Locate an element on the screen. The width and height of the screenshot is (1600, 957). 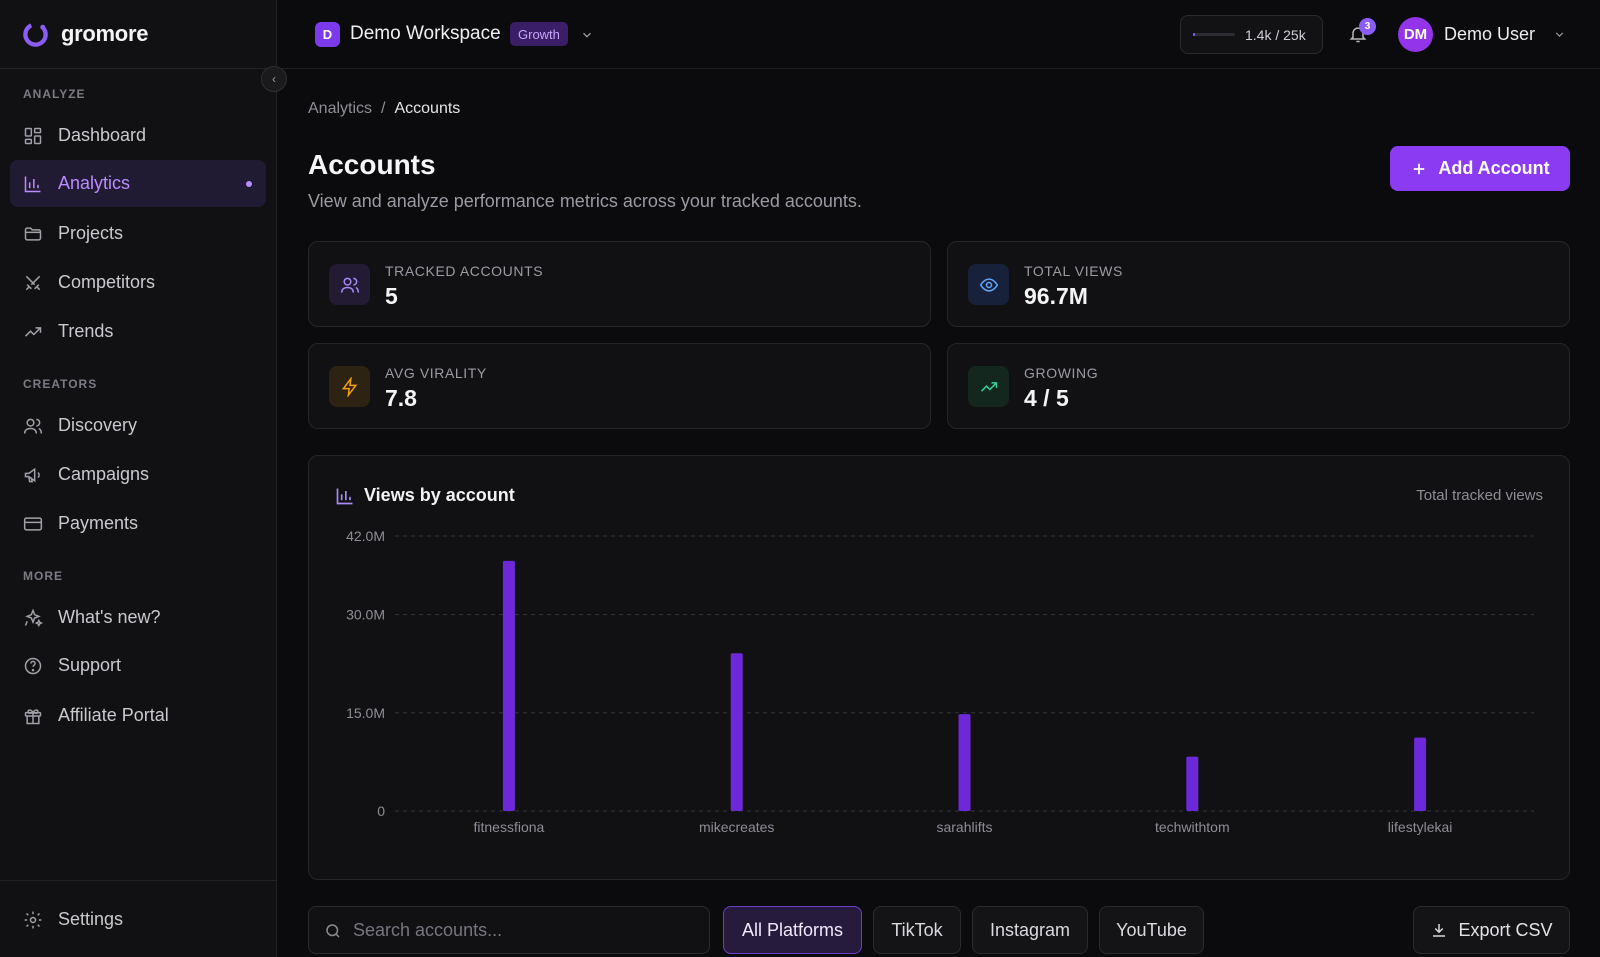
usage-text: 1.4k / 25k is located at coordinates (1275, 34).